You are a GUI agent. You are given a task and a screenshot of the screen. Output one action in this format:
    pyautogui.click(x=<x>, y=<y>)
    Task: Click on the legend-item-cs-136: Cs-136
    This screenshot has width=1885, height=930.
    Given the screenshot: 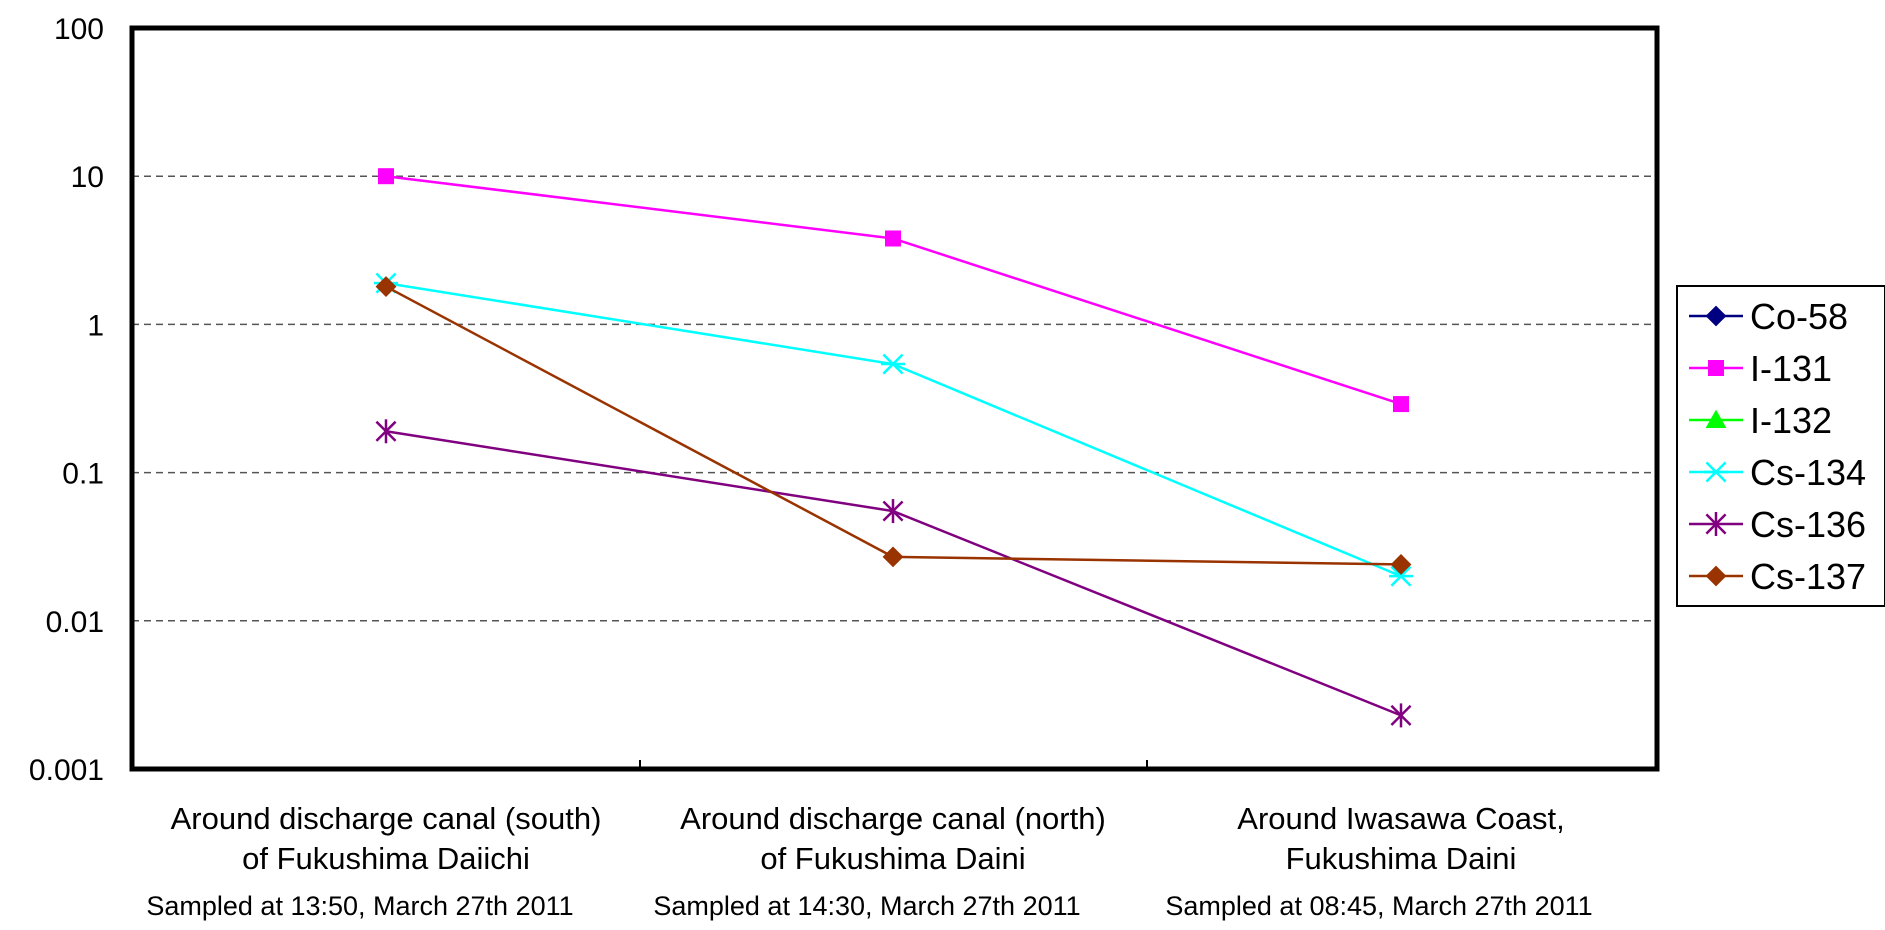 What is the action you would take?
    pyautogui.click(x=1777, y=524)
    